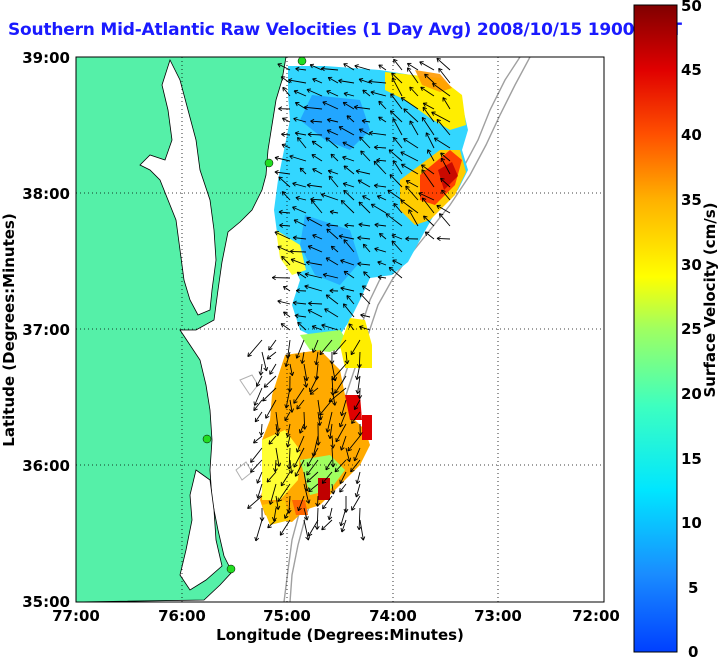 The height and width of the screenshot is (659, 724). I want to click on colorbar-tick-label: 40, so click(691, 135).